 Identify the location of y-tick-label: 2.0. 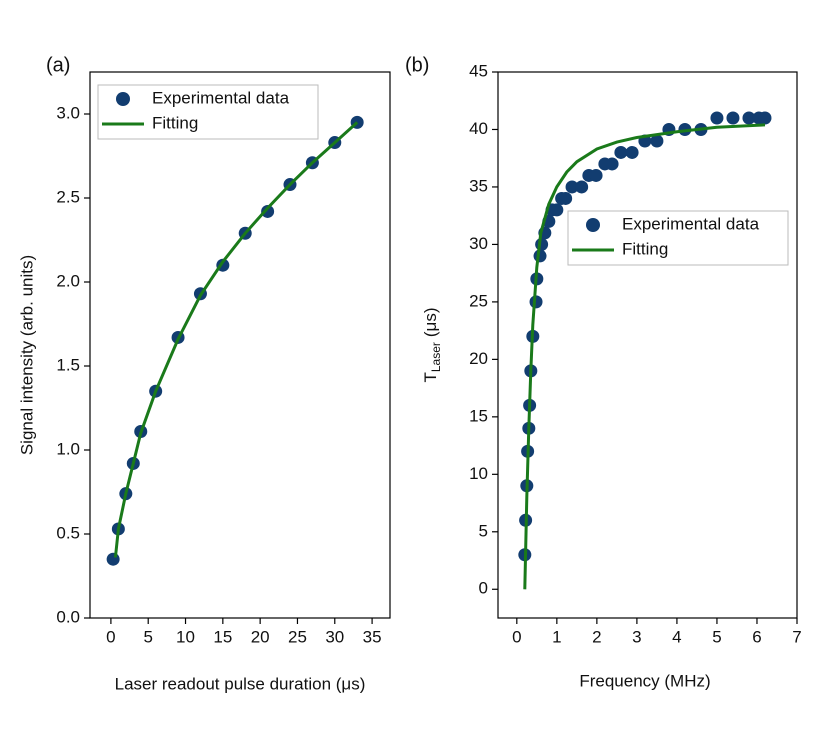
(68, 280).